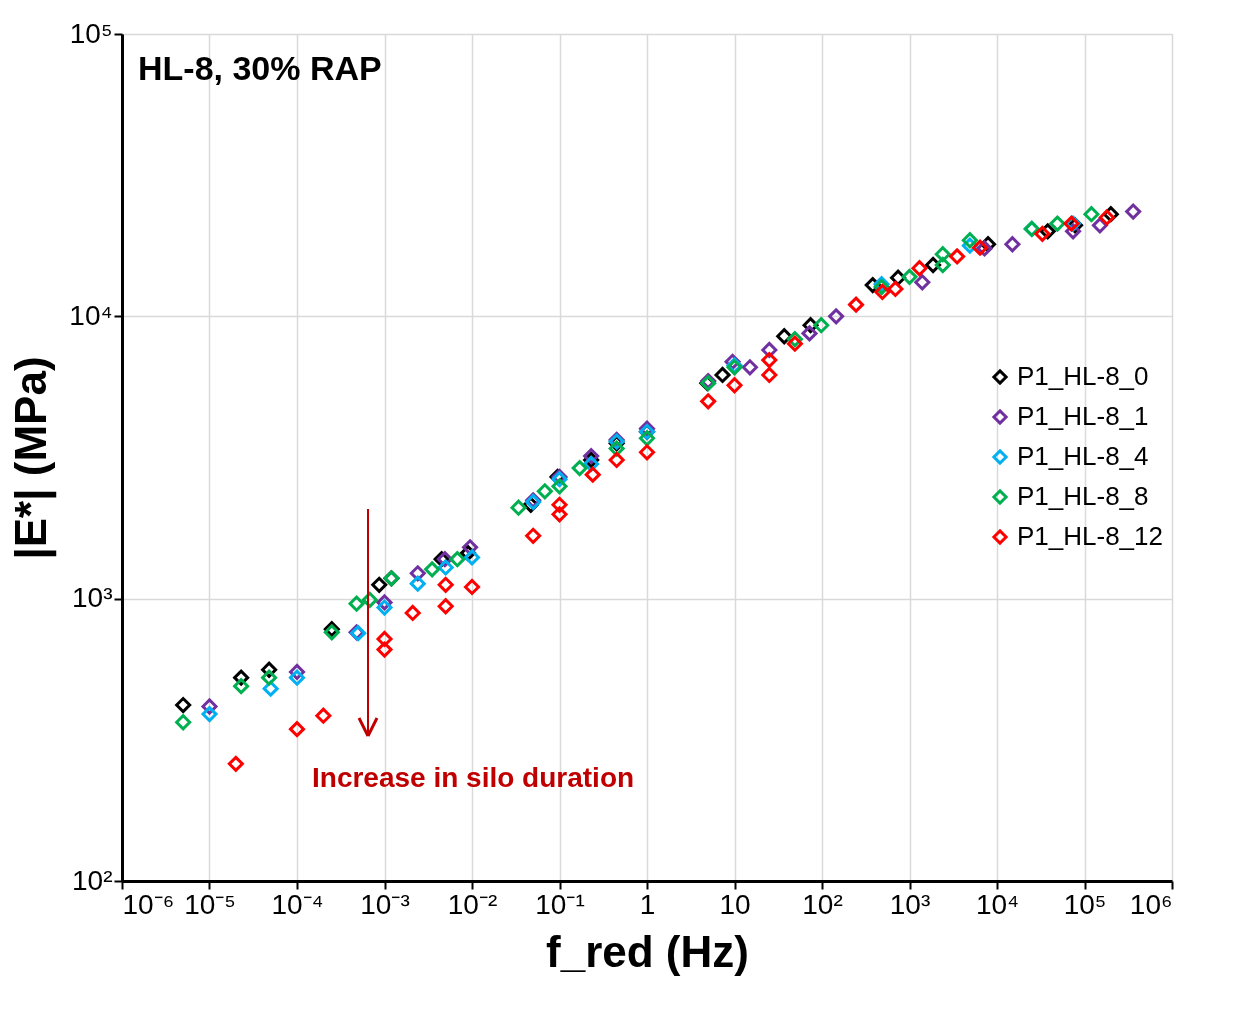 The image size is (1255, 1009). What do you see at coordinates (92, 880) in the screenshot?
I see `y-tick-label: 10²` at bounding box center [92, 880].